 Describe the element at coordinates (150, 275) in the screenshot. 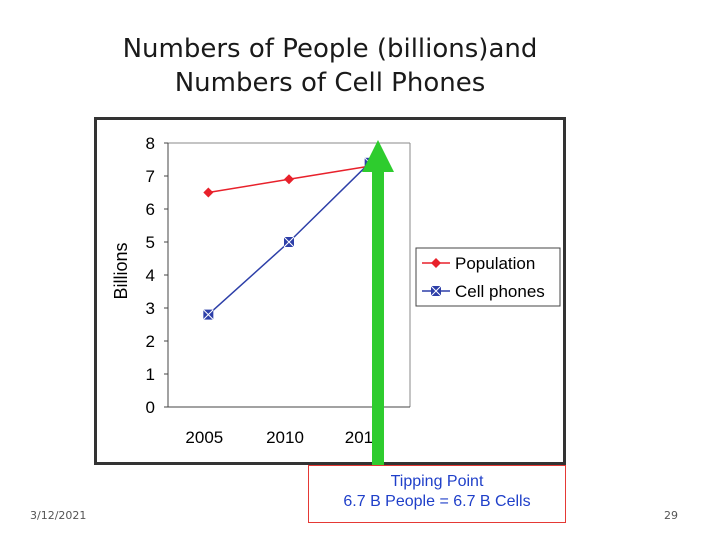

I see `y-tick-label: 4` at that location.